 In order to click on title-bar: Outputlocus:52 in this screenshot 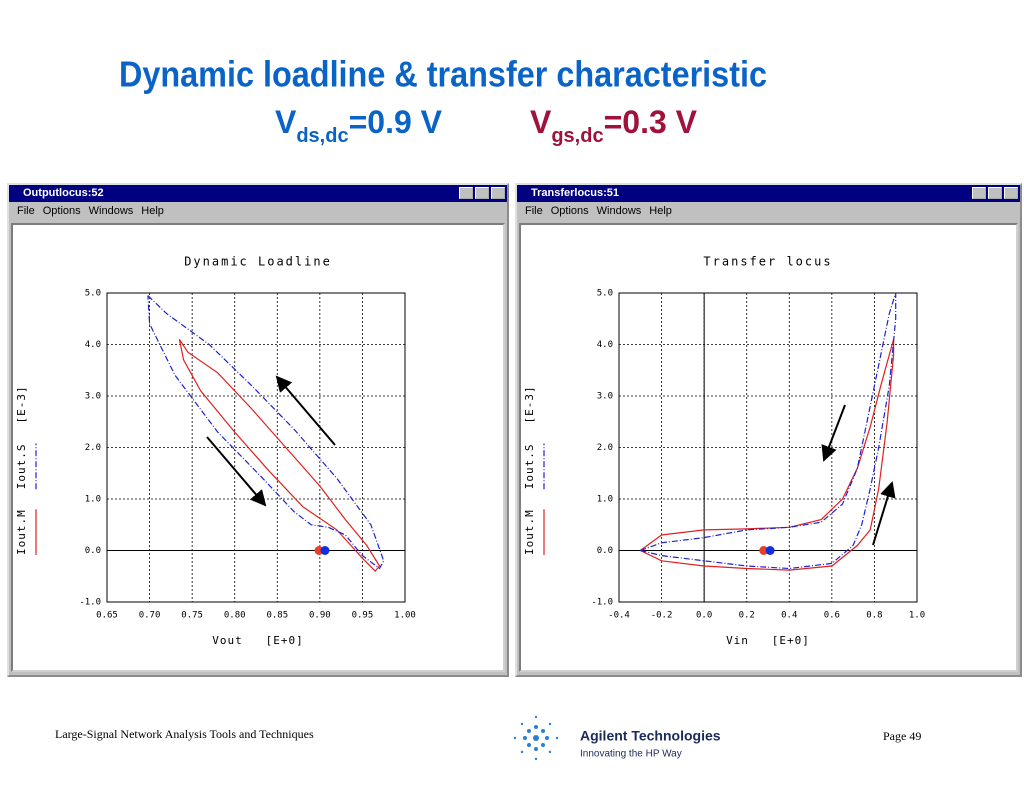, I will do `click(258, 193)`.